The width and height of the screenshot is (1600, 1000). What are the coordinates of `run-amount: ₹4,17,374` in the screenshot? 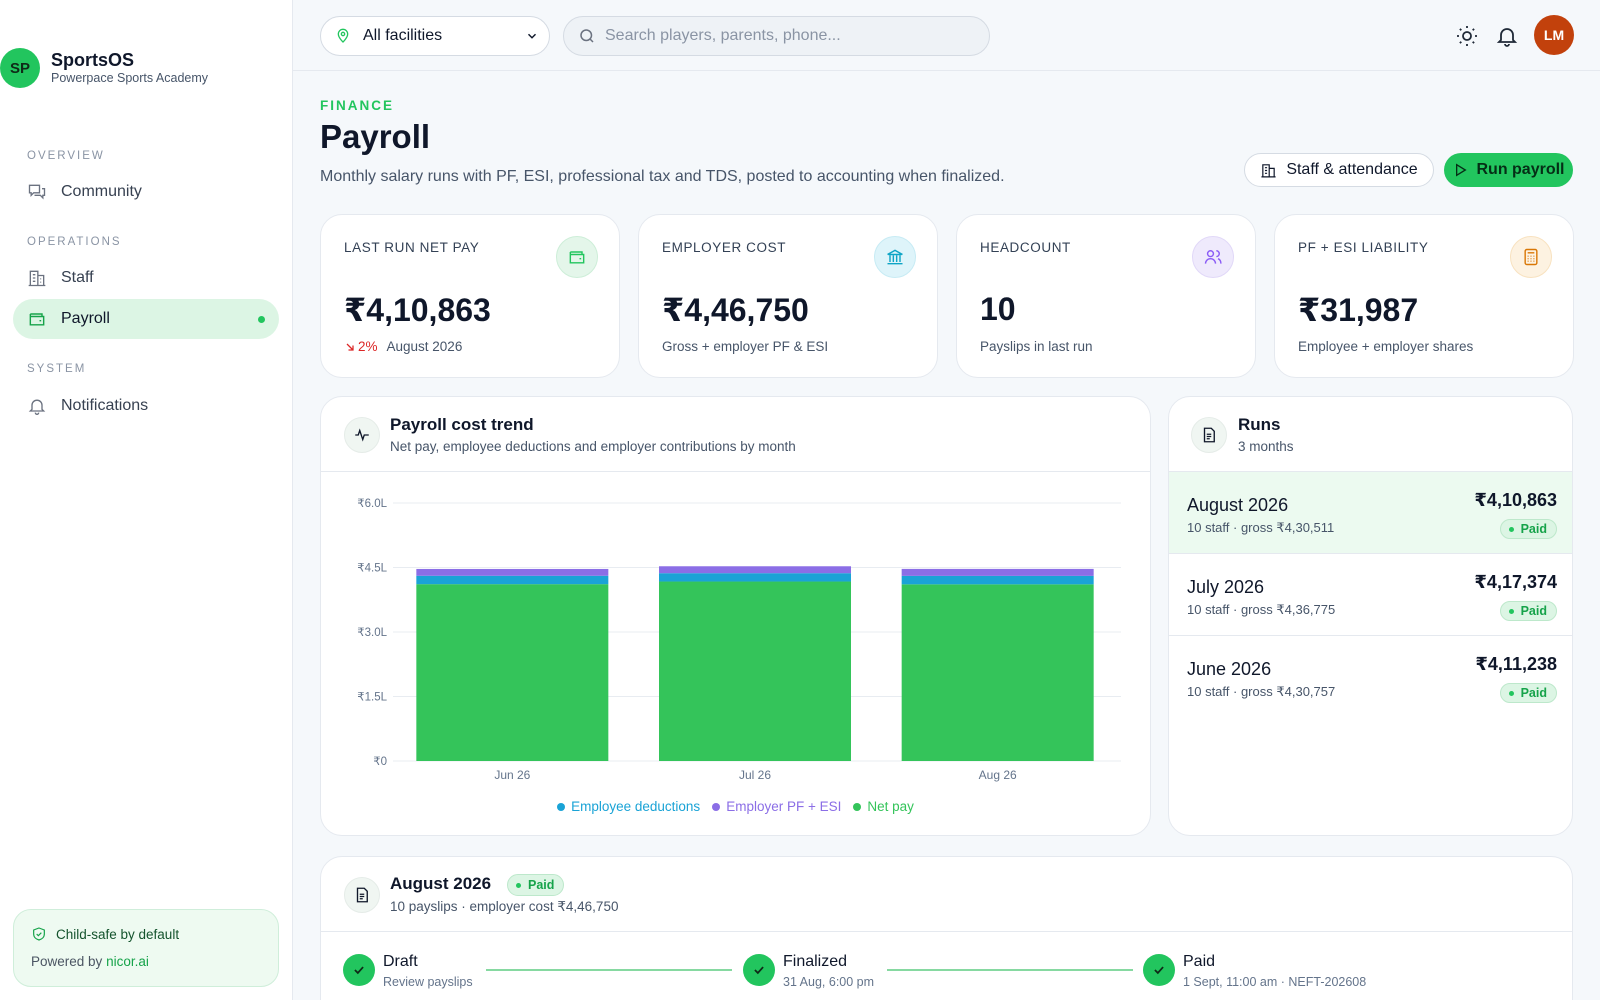 It's located at (1515, 582).